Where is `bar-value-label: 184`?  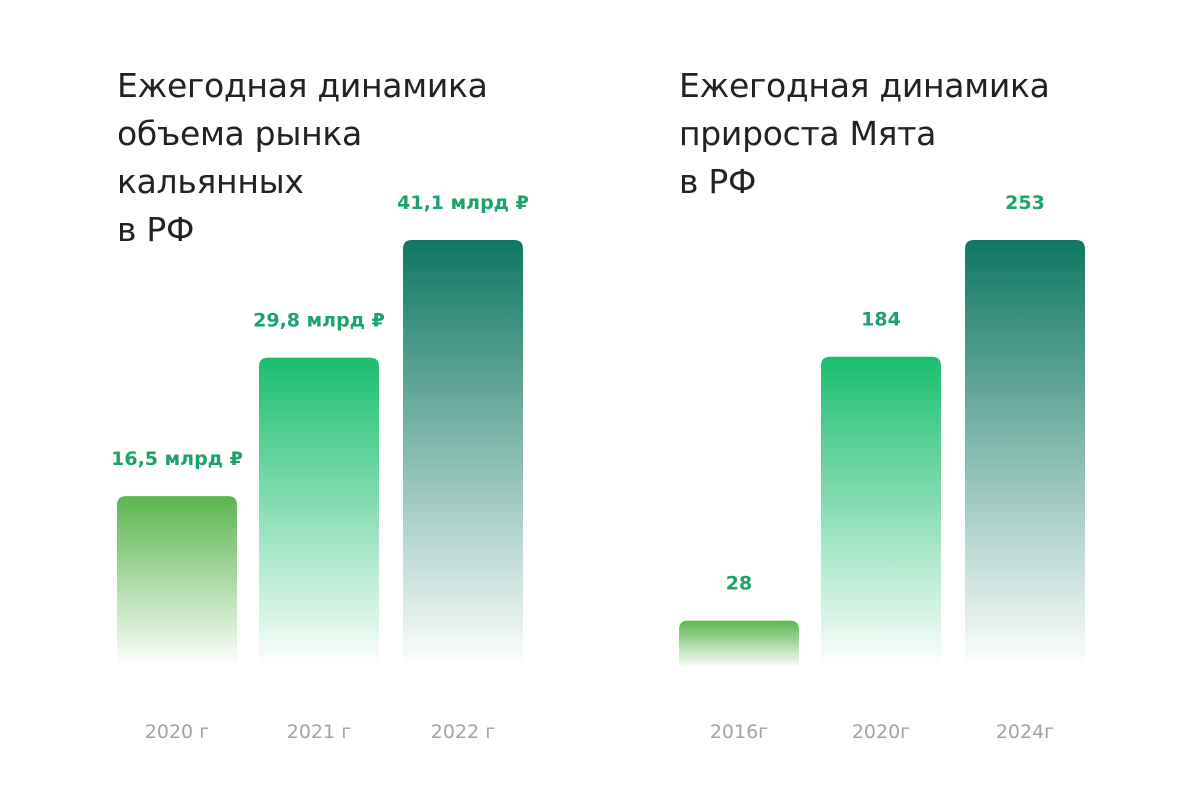 bar-value-label: 184 is located at coordinates (881, 320).